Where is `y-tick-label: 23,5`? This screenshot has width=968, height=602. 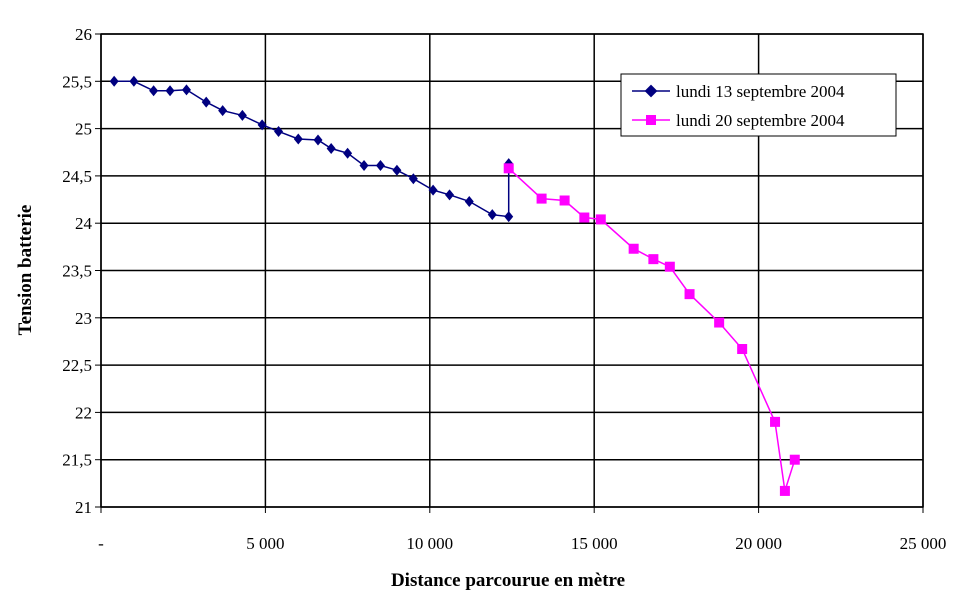
y-tick-label: 23,5 is located at coordinates (77, 271).